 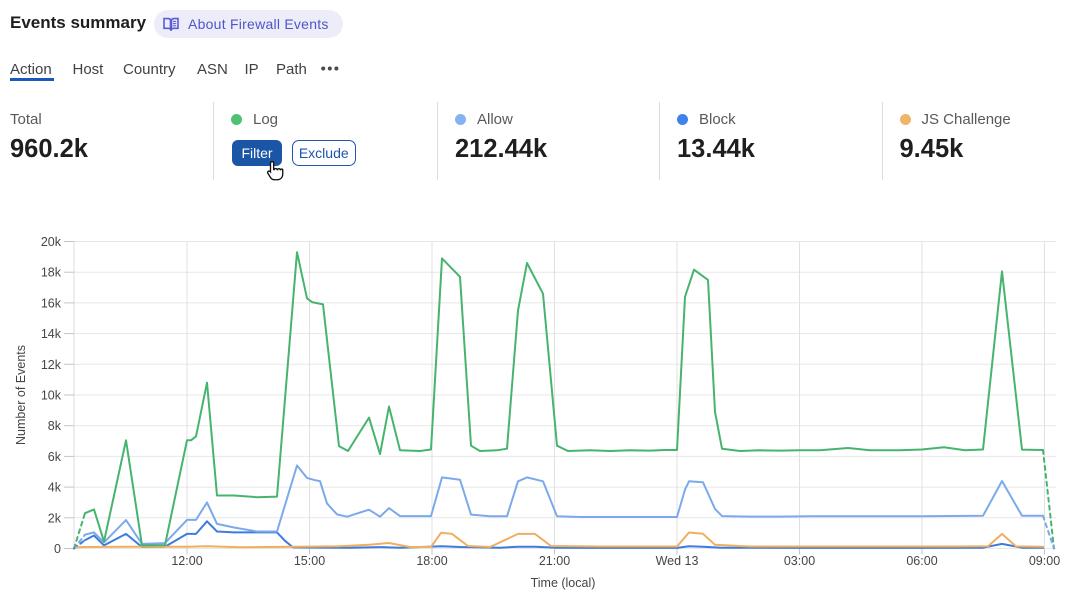 What do you see at coordinates (309, 561) in the screenshot?
I see `svg-text: 15:00` at bounding box center [309, 561].